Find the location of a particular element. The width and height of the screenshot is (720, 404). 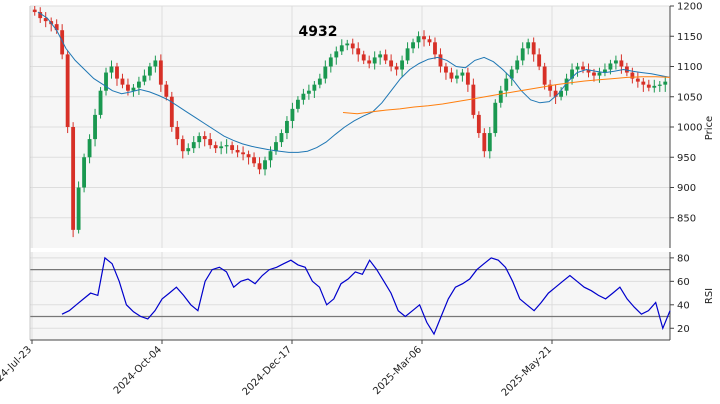

x-tick-label: 2024-Dec-17 is located at coordinates (268, 371).